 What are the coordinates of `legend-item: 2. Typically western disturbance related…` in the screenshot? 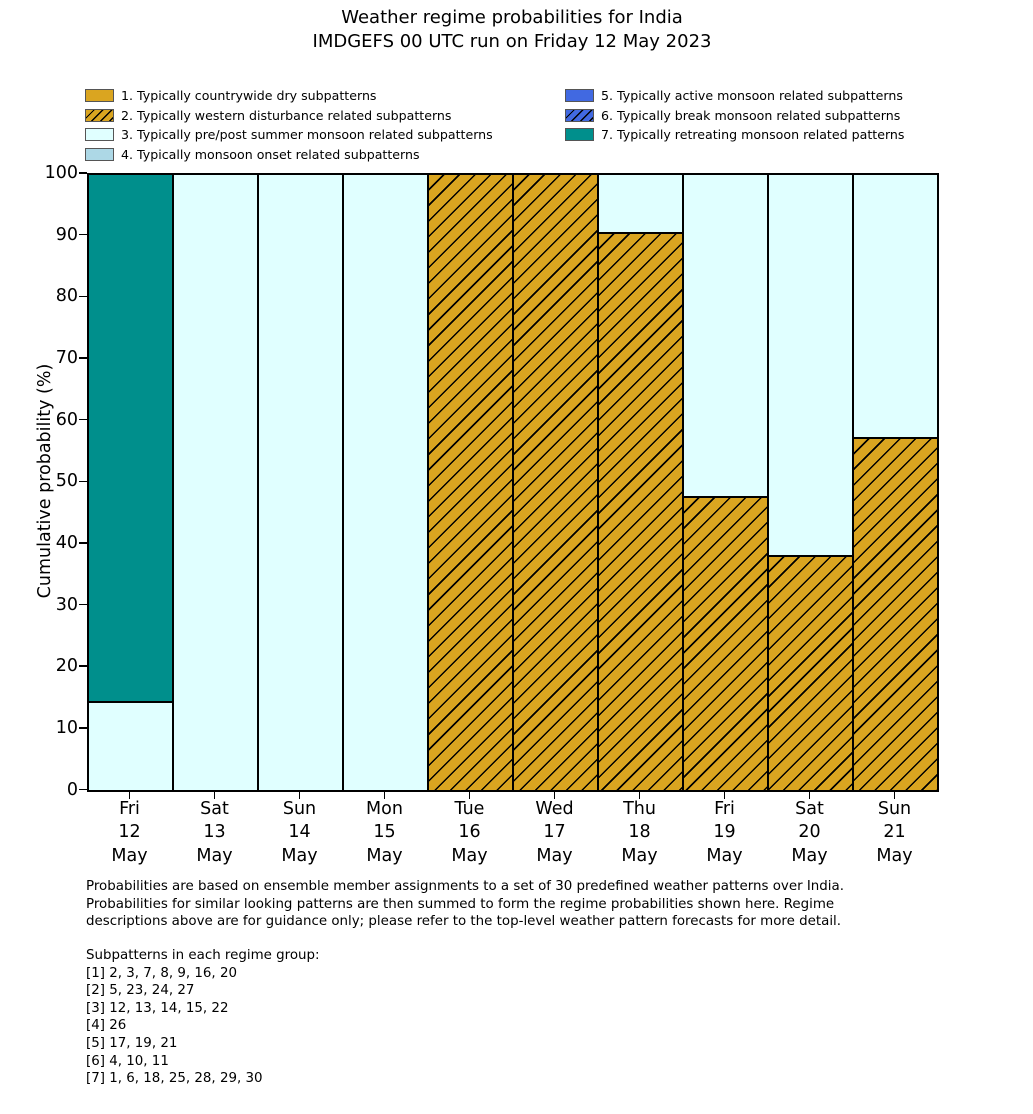 It's located at (289, 116).